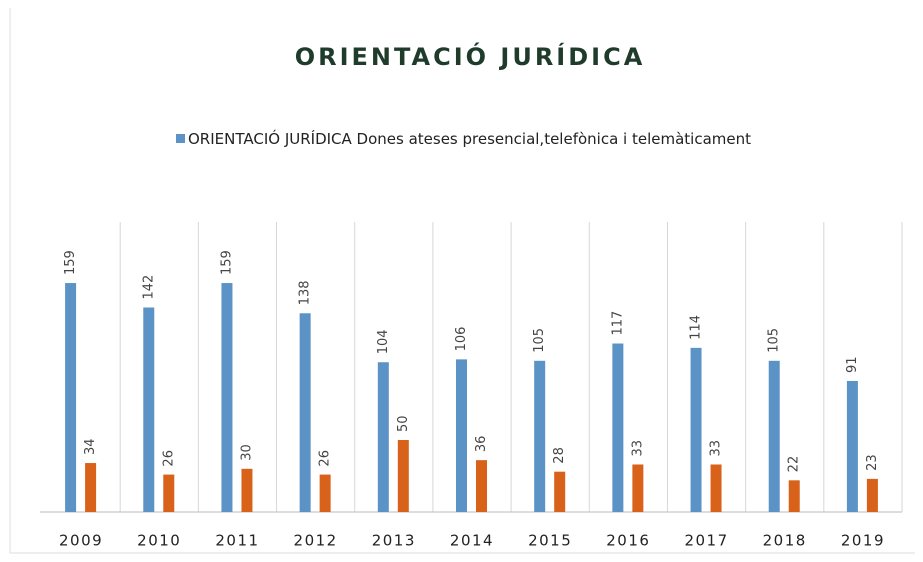 The image size is (923, 562). I want to click on value-label: 30, so click(246, 452).